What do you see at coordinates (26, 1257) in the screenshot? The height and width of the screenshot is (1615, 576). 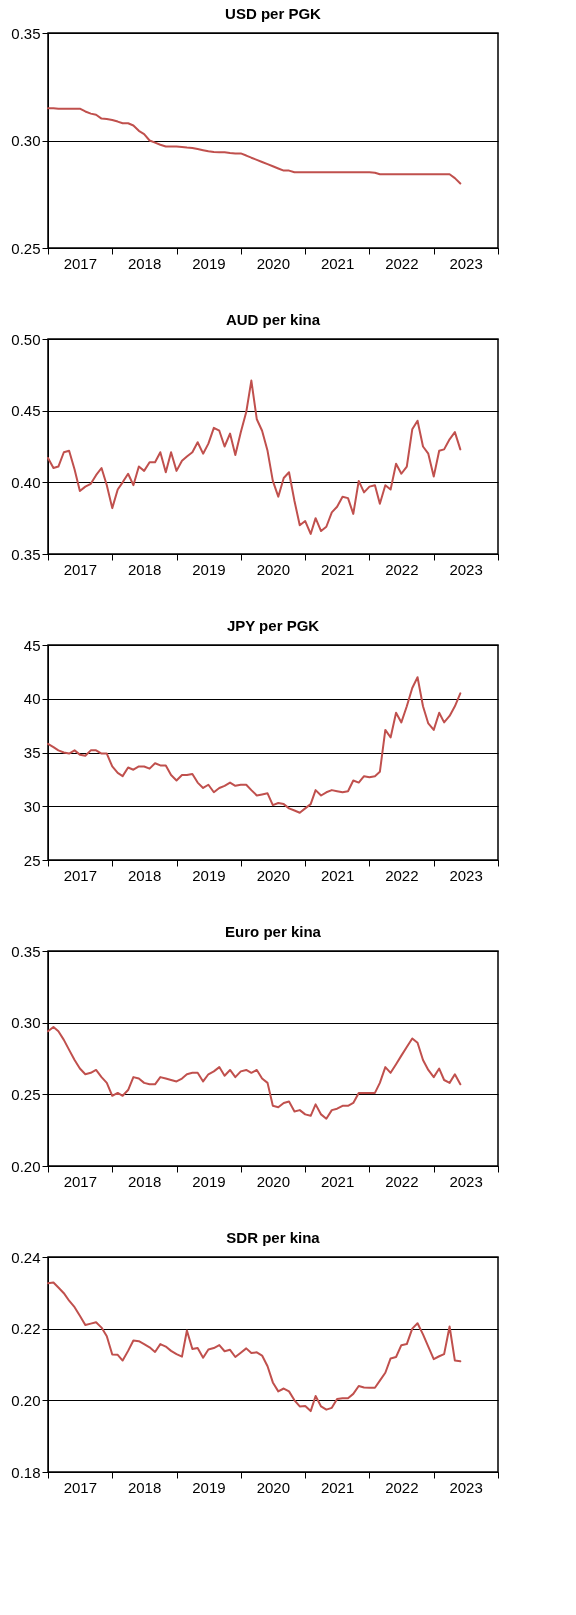 I see `y-tick-label: 0.24` at bounding box center [26, 1257].